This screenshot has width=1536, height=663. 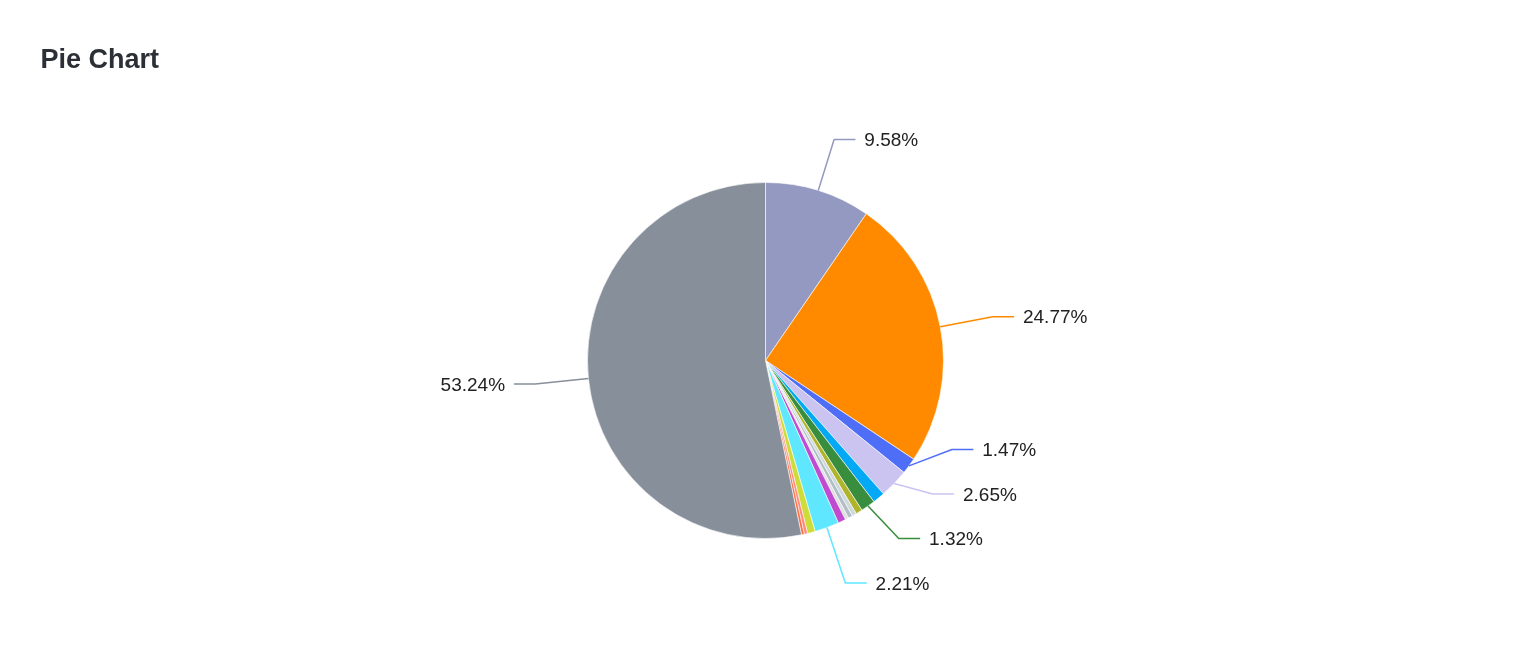 I want to click on data-label: 9.58%, so click(x=891, y=139).